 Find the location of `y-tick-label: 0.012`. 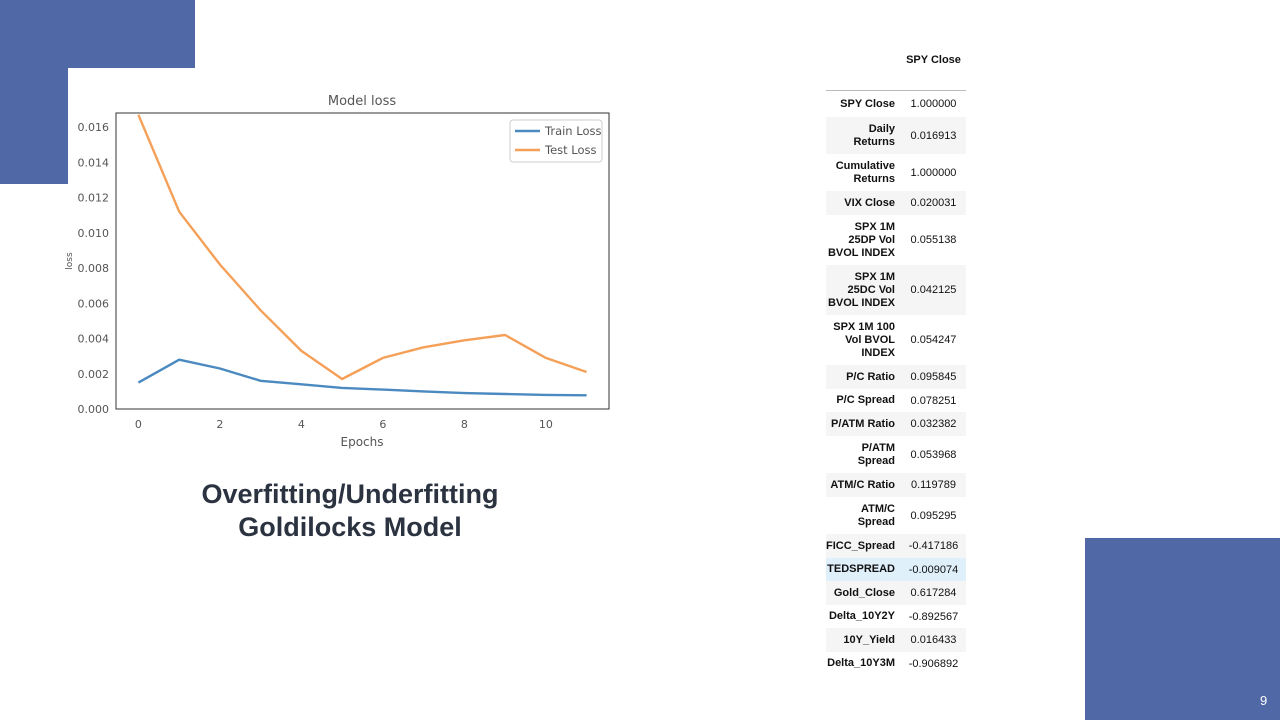

y-tick-label: 0.012 is located at coordinates (94, 198).